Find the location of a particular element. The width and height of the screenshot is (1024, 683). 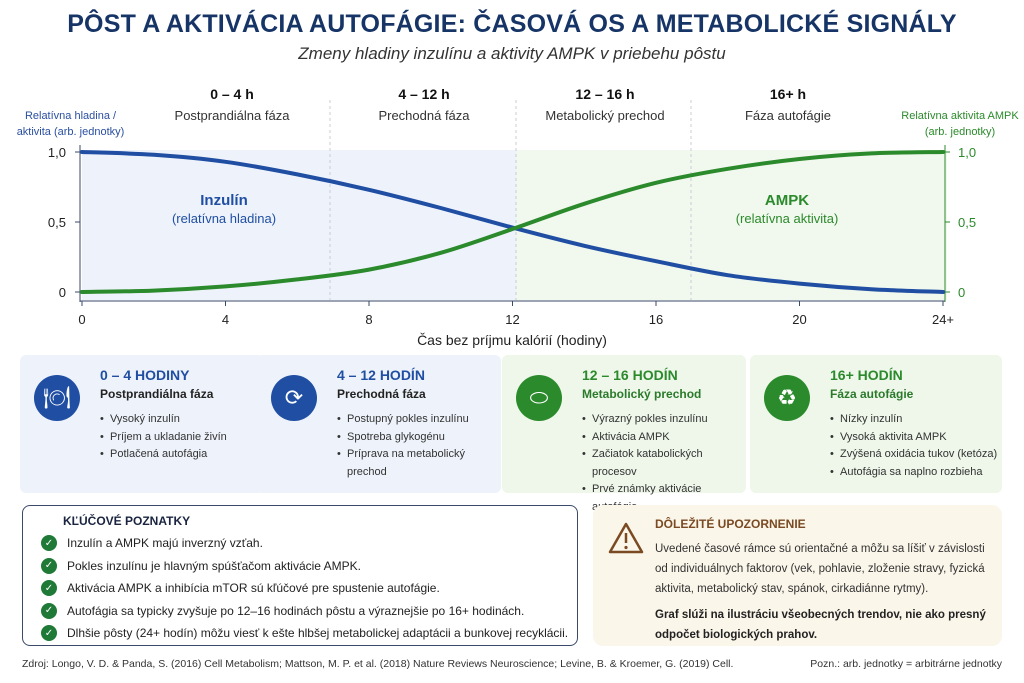

phase-header: 16+ h Fáza autofágie is located at coordinates (788, 104).